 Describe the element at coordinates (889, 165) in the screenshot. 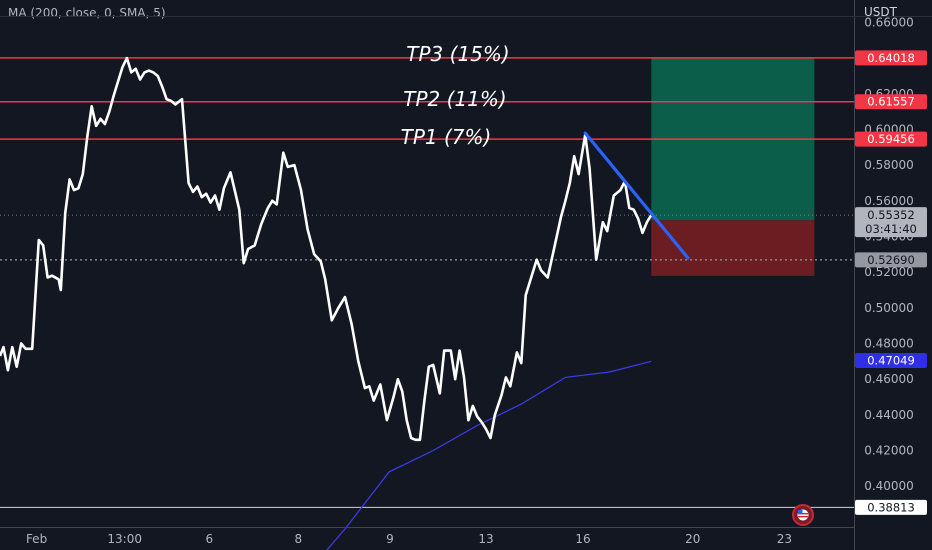

I see `y-tick-label: 0.58000` at that location.